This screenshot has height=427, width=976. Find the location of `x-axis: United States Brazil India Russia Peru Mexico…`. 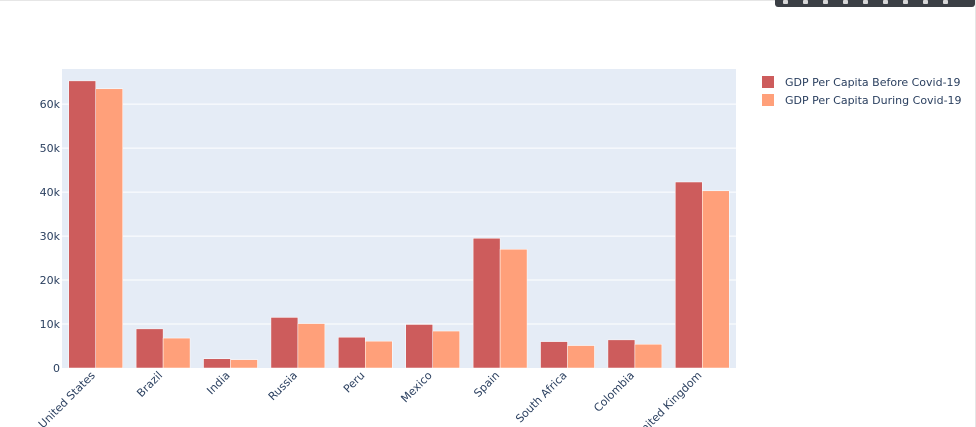

x-axis: United States Brazil India Russia Peru Mexico… is located at coordinates (370, 398).